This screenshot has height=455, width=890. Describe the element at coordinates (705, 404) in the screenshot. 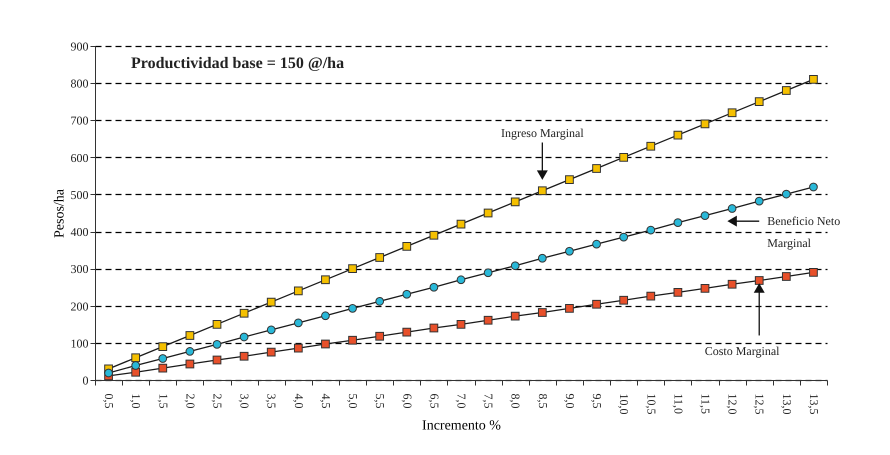

I see `x-tick-label: 11,5` at that location.